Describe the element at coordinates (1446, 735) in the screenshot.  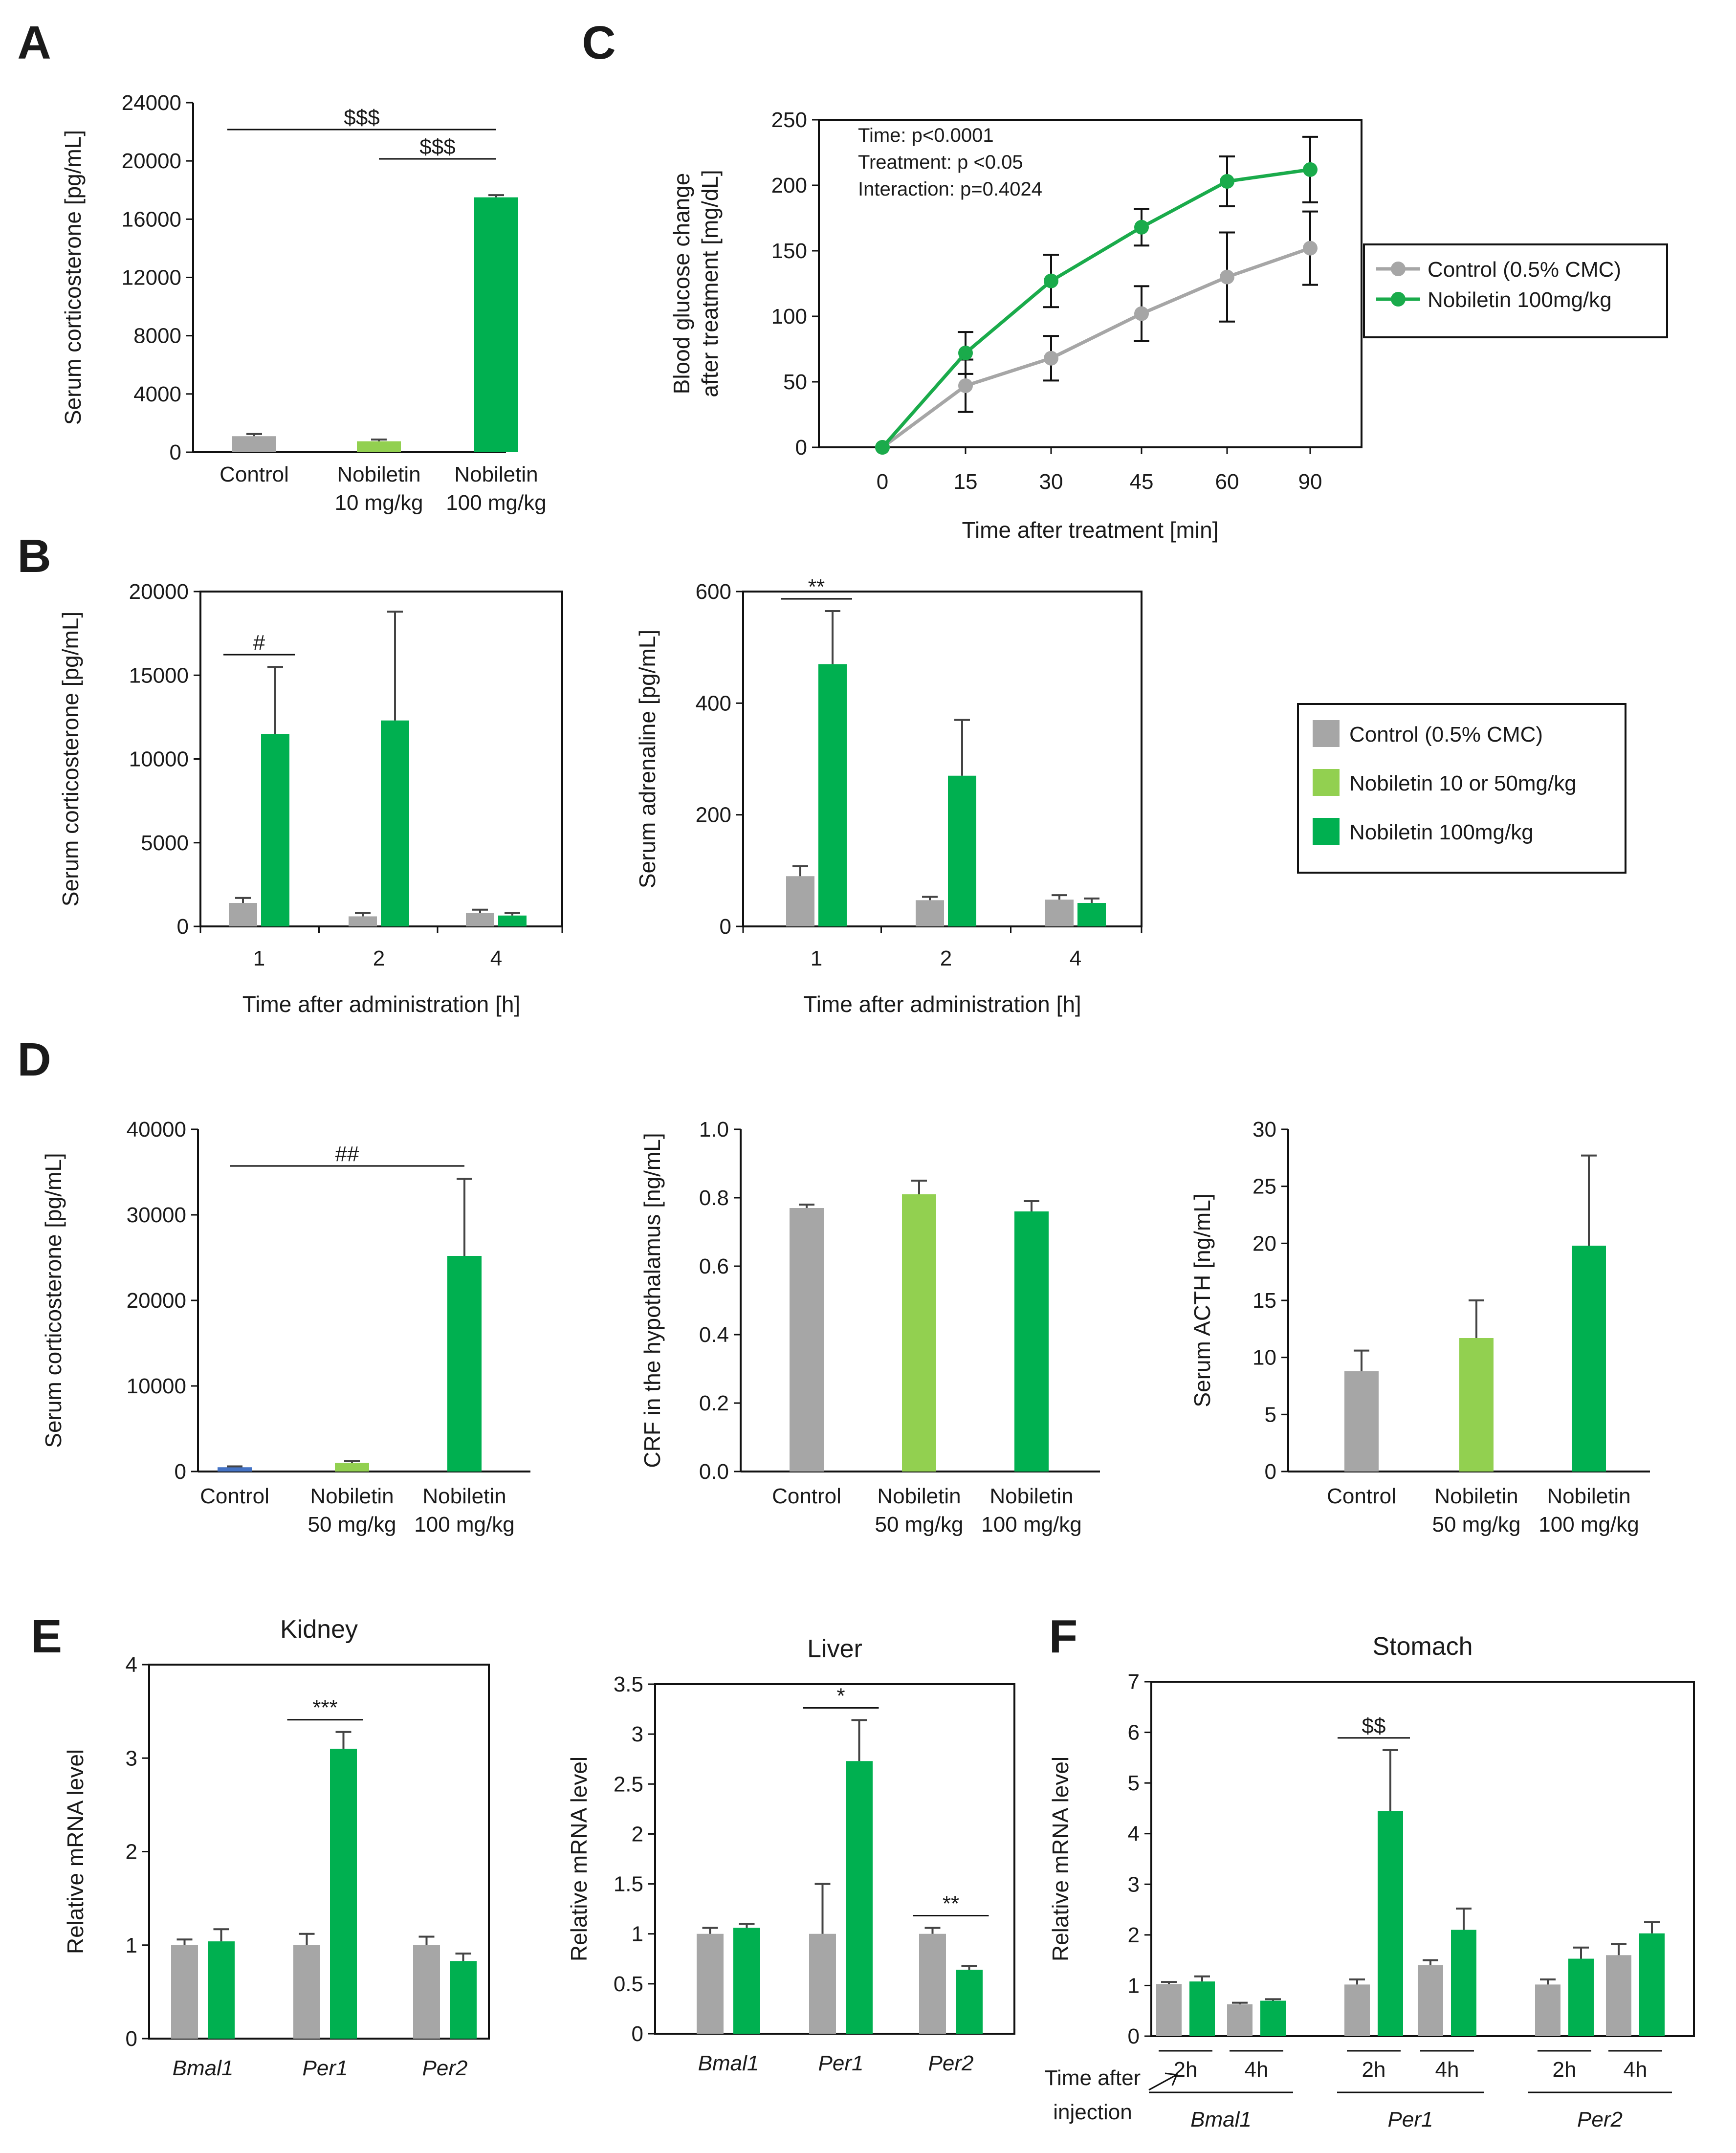
I see `legend-label: Control (0.5% CMC)` at that location.